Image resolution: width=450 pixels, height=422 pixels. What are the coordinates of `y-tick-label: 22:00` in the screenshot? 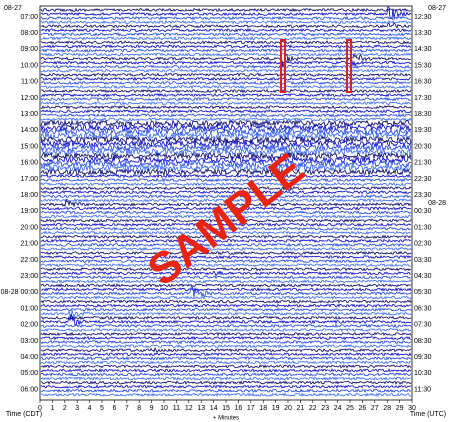 It's located at (29, 260).